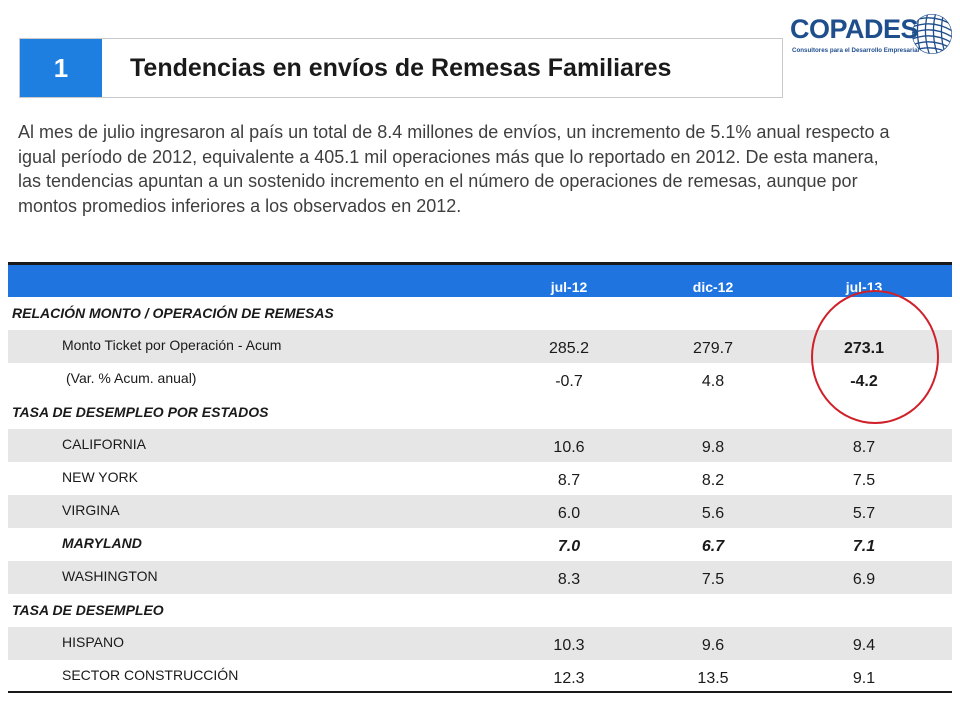  I want to click on cell-value: 6.0, so click(569, 513).